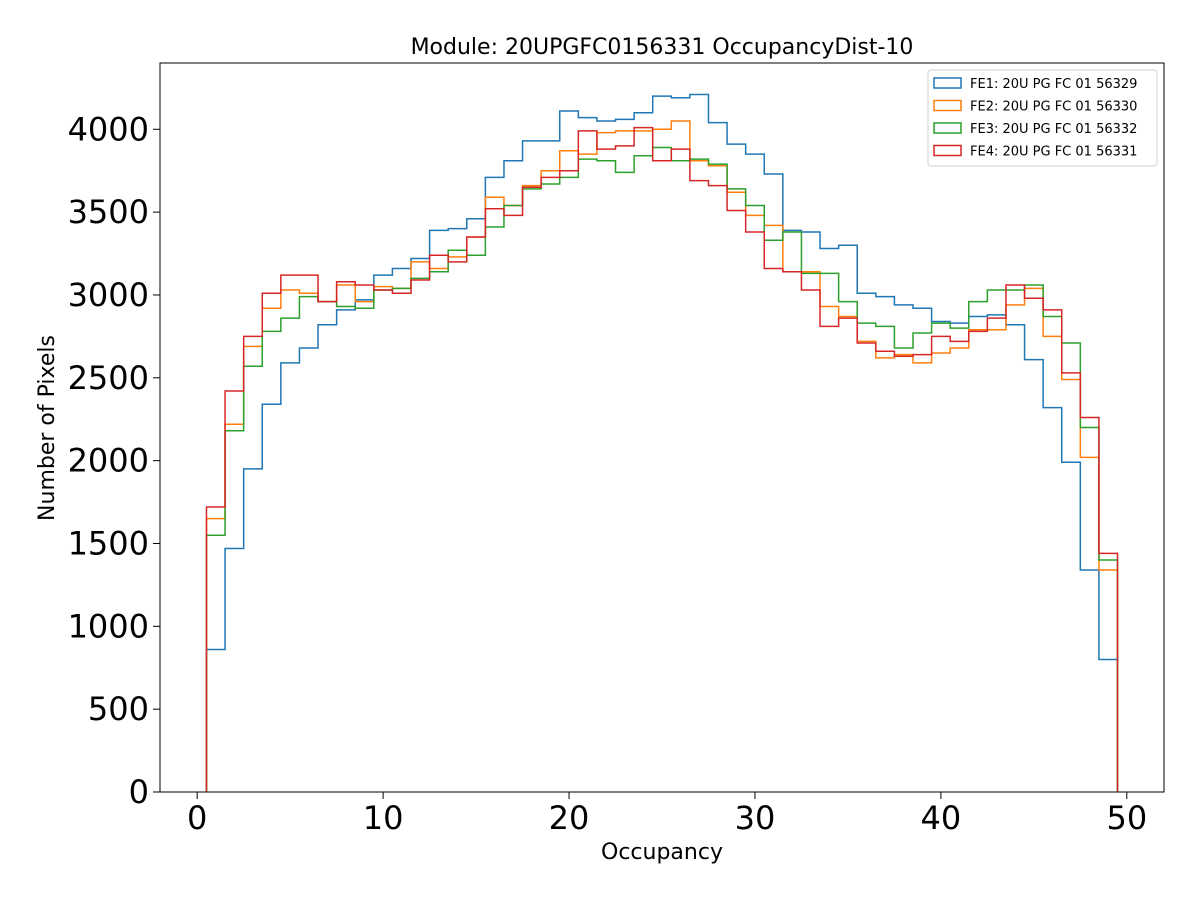 Image resolution: width=1200 pixels, height=900 pixels. What do you see at coordinates (667, 814) in the screenshot?
I see `x-axis-ticks: 0 10 20 30 40 50` at bounding box center [667, 814].